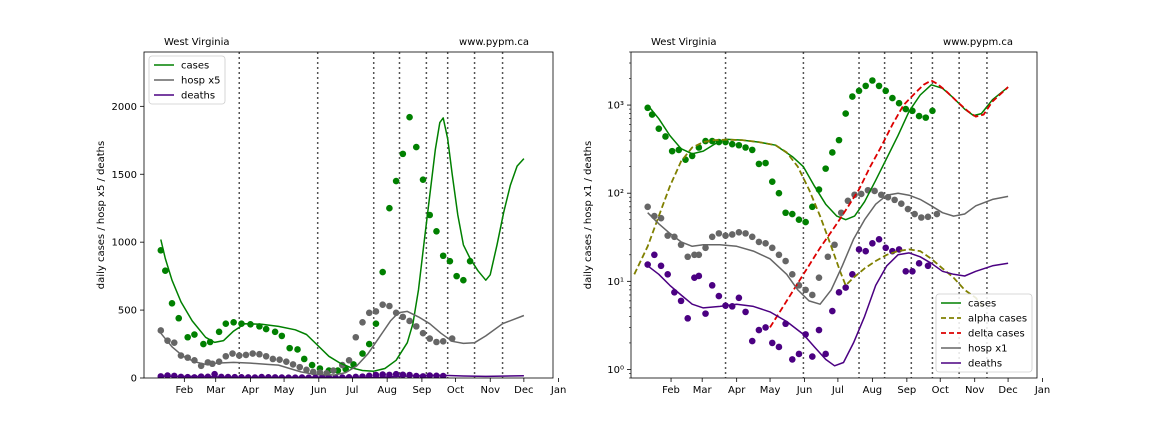  Describe the element at coordinates (978, 42) in the screenshot. I see `source-annotation: www.pypm.ca` at that location.